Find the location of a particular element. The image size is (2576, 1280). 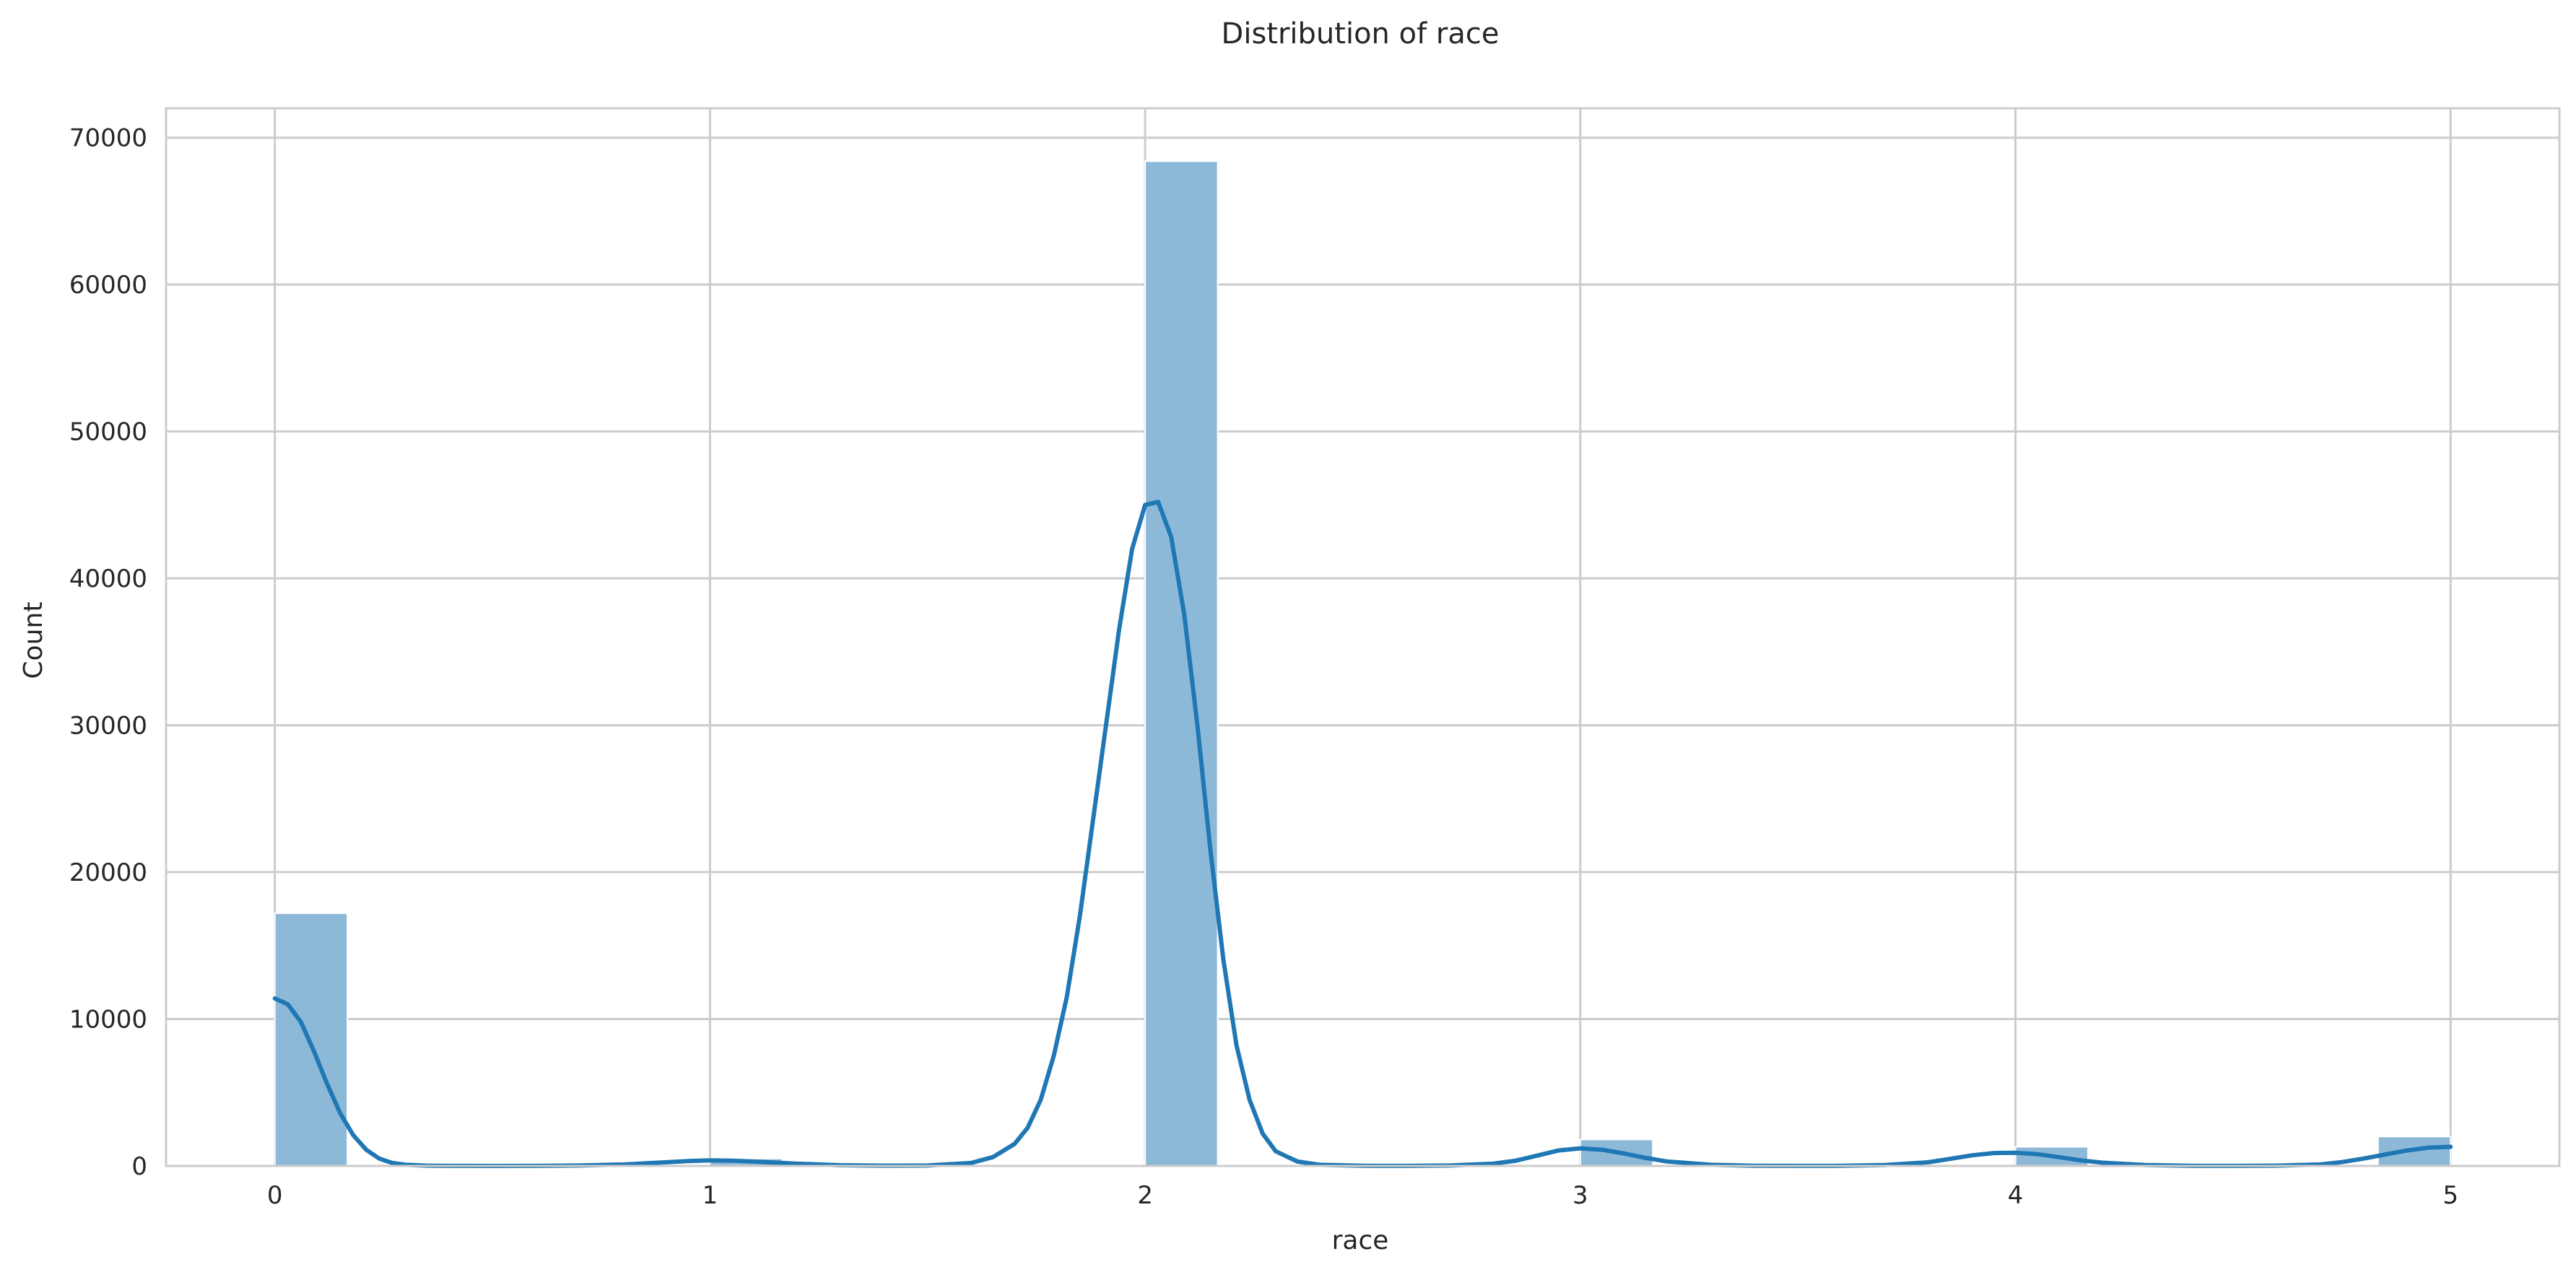

y-axis-label: Count is located at coordinates (33, 640).